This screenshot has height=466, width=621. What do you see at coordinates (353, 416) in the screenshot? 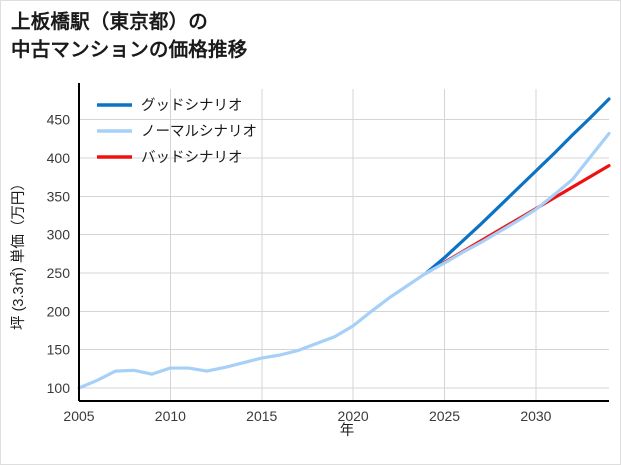
I see `x-tick-label: 2020` at bounding box center [353, 416].